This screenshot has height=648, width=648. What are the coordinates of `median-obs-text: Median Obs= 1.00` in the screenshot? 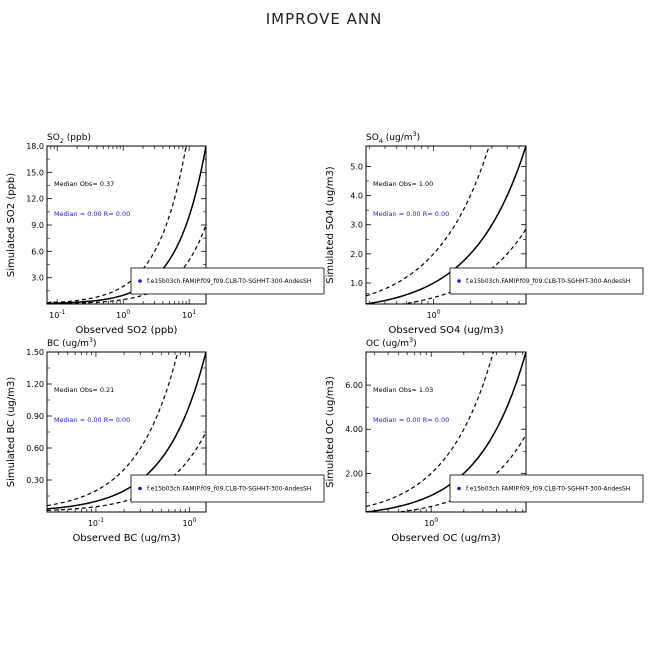 It's located at (403, 184).